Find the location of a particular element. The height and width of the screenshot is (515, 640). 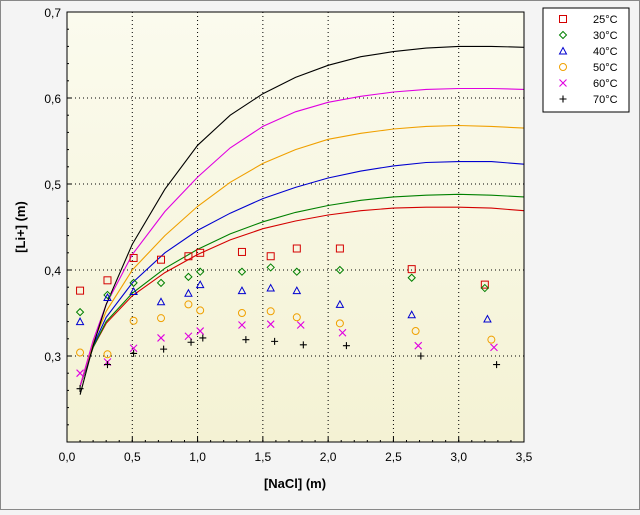

legend-label: 30°C is located at coordinates (605, 36).